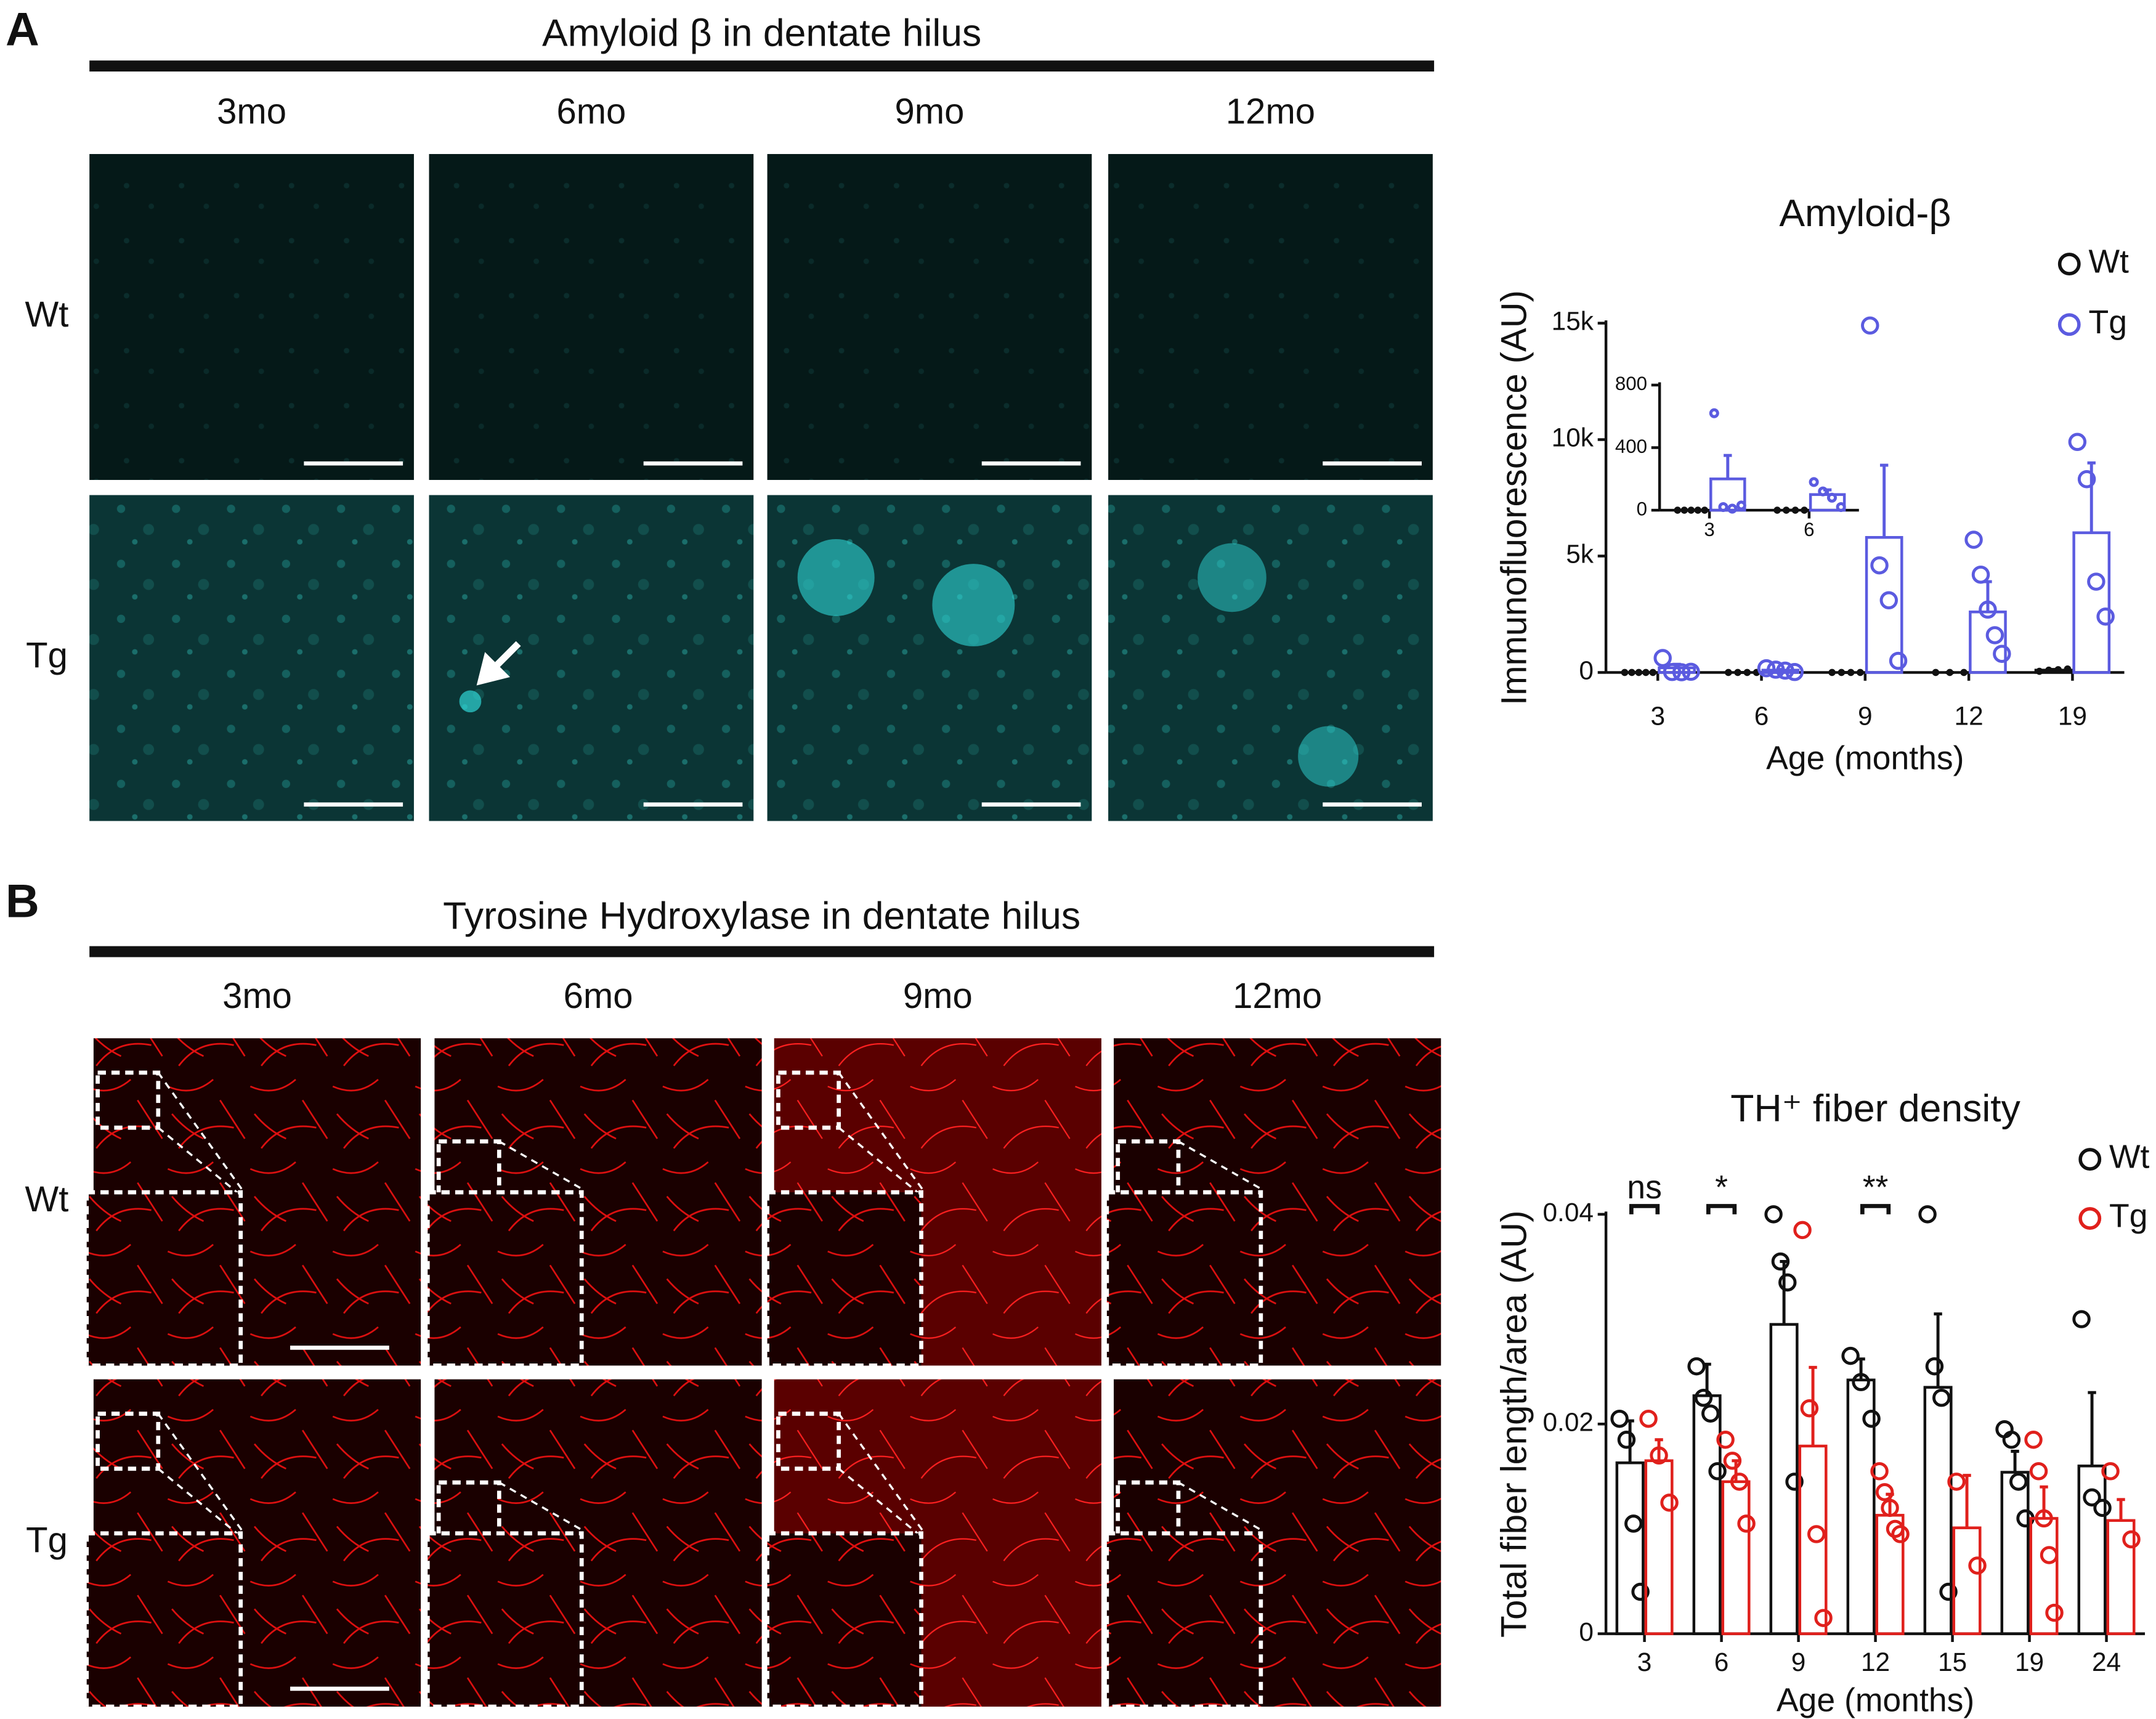  I want to click on row-label: Tg, so click(47, 655).